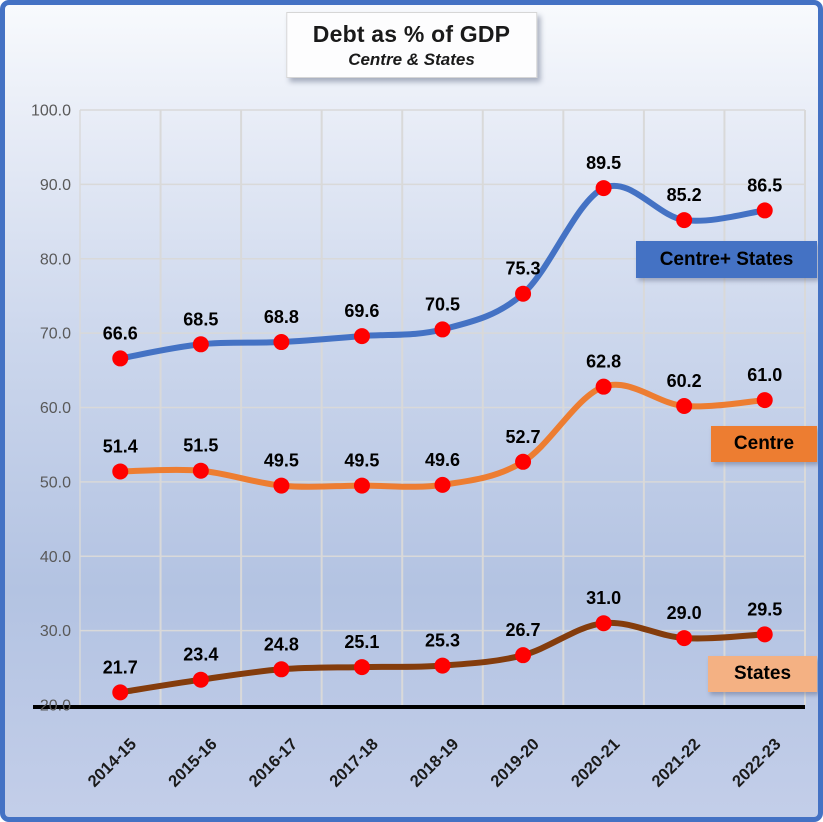  What do you see at coordinates (55, 482) in the screenshot?
I see `y-tick-label: 50.0` at bounding box center [55, 482].